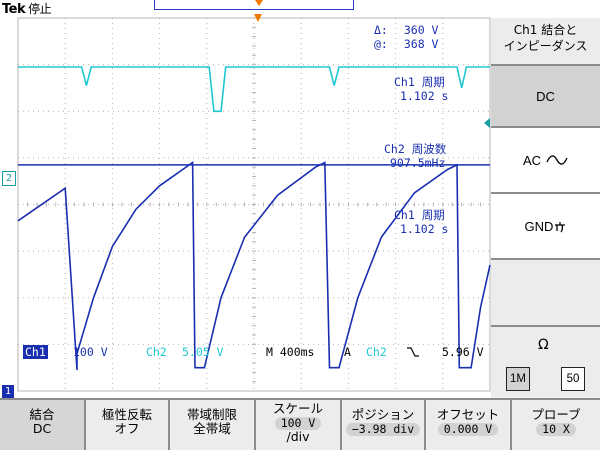 The height and width of the screenshot is (450, 600). I want to click on trigger-level: 5.96 V, so click(463, 352).